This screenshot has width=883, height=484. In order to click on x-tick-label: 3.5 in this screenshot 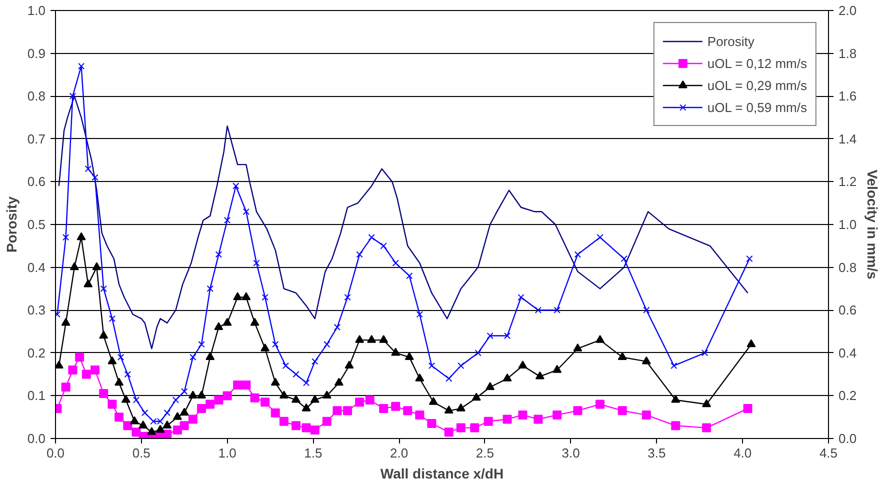, I will do `click(657, 453)`.